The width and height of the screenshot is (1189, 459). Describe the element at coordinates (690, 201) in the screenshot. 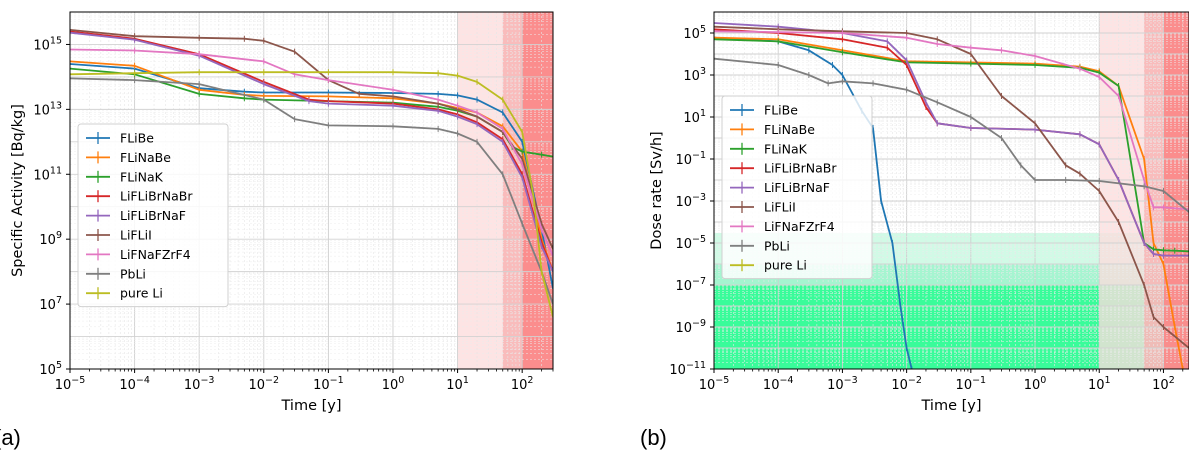

I see `y-tick-label: 10⁻³` at that location.